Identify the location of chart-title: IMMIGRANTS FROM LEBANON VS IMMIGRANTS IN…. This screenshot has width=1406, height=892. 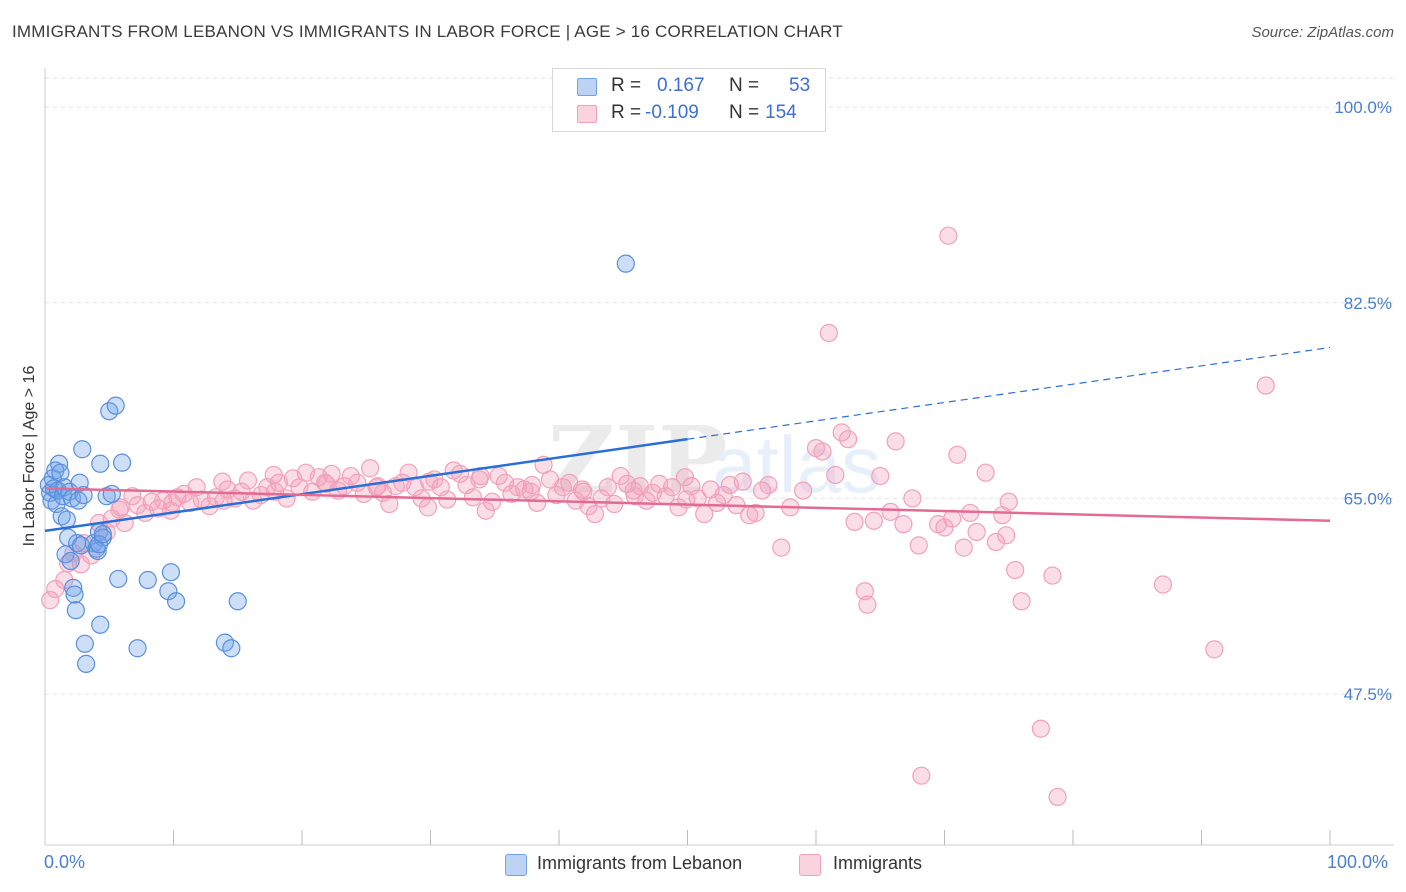
(427, 31).